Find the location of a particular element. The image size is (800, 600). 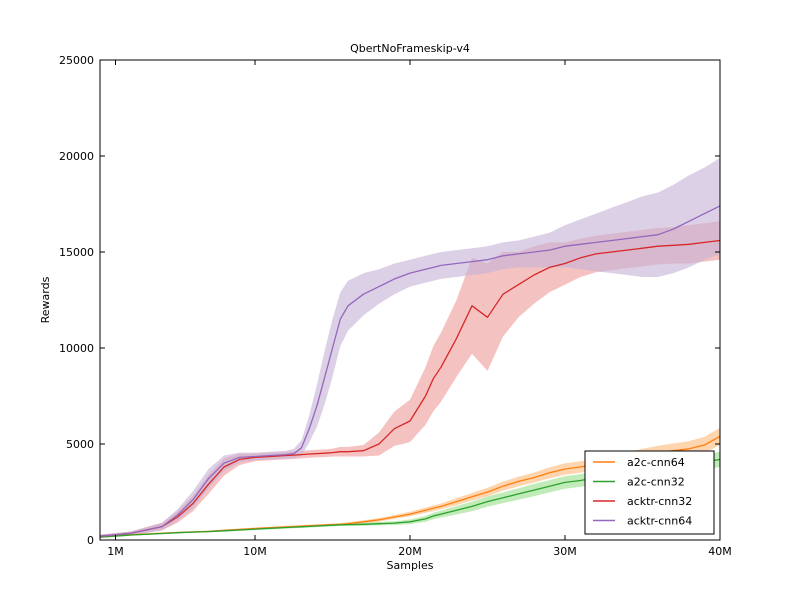

band-a2c-cnn32 is located at coordinates (410, 494).